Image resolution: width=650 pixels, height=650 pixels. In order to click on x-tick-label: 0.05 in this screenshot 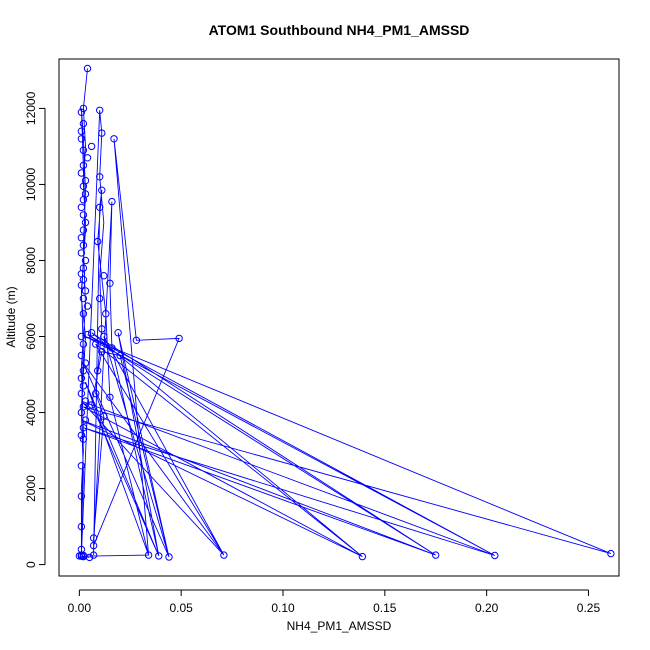, I will do `click(182, 608)`.